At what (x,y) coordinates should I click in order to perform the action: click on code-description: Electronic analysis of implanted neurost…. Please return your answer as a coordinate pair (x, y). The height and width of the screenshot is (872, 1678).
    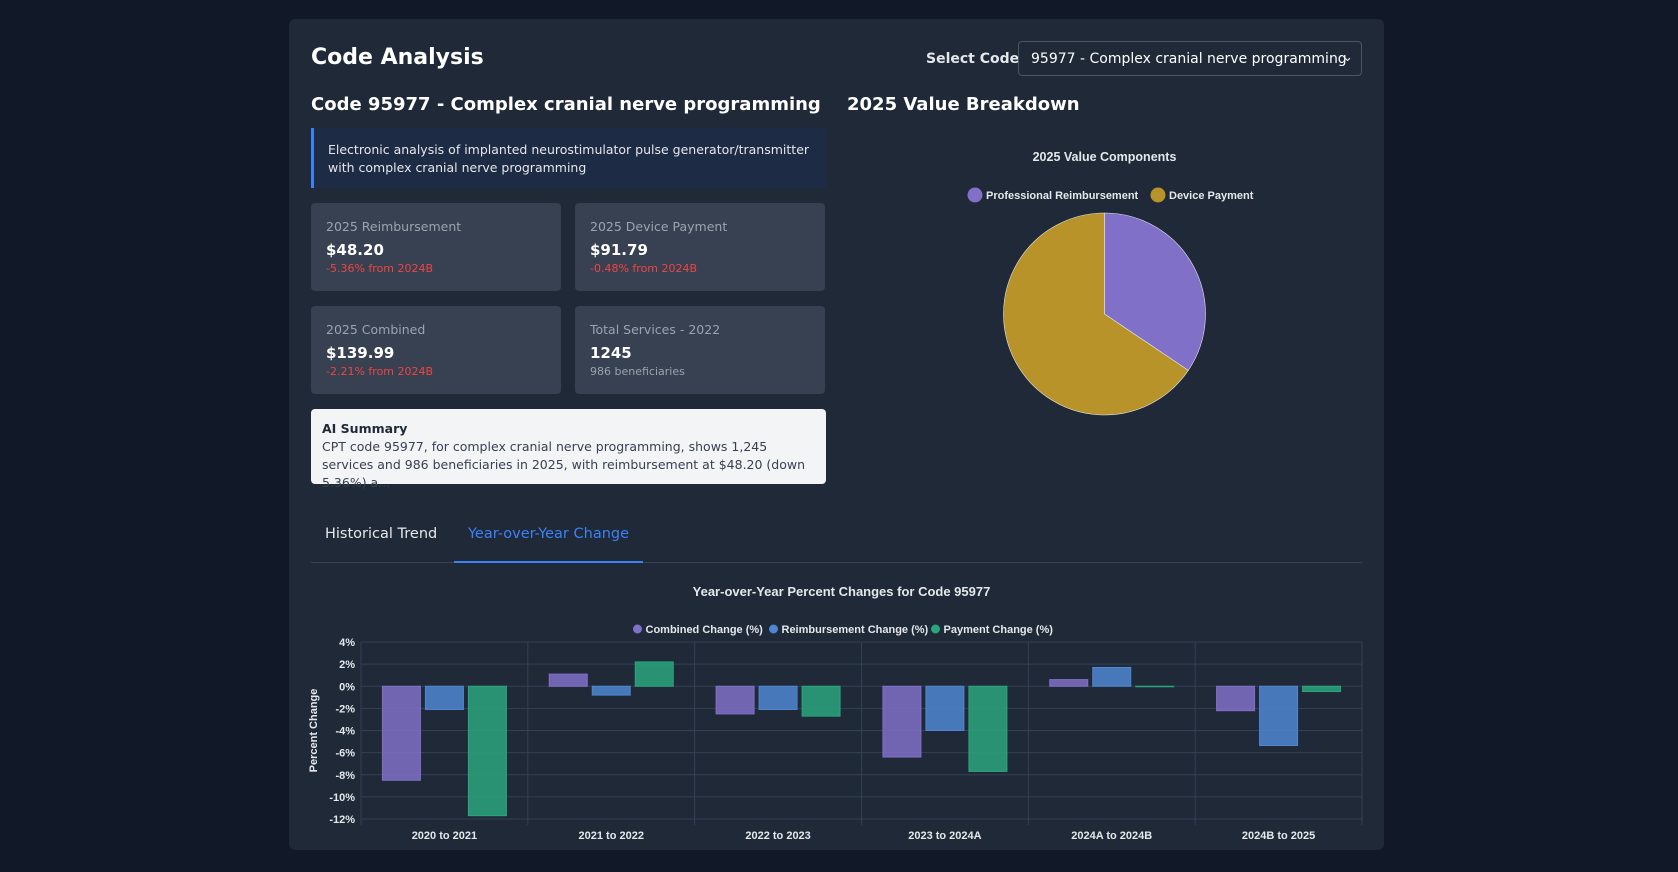
    Looking at the image, I should click on (568, 158).